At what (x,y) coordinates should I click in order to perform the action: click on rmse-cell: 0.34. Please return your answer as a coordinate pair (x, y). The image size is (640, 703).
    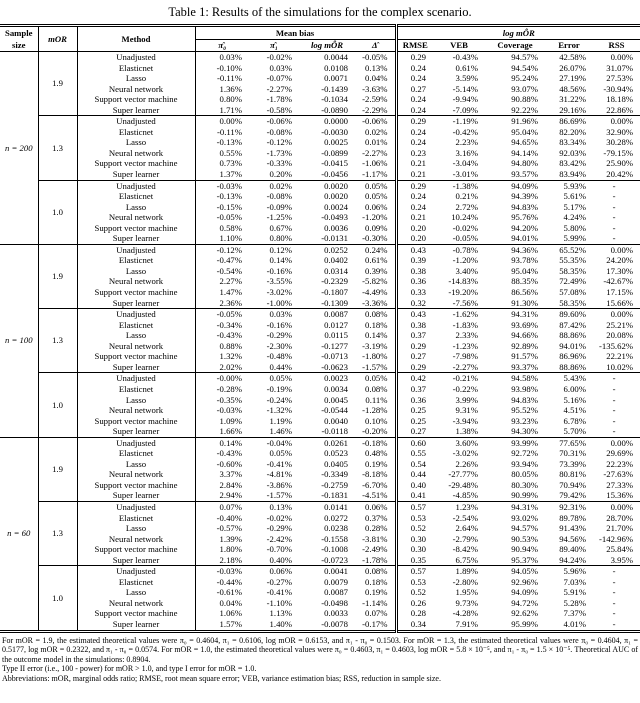
    Looking at the image, I should click on (413, 625).